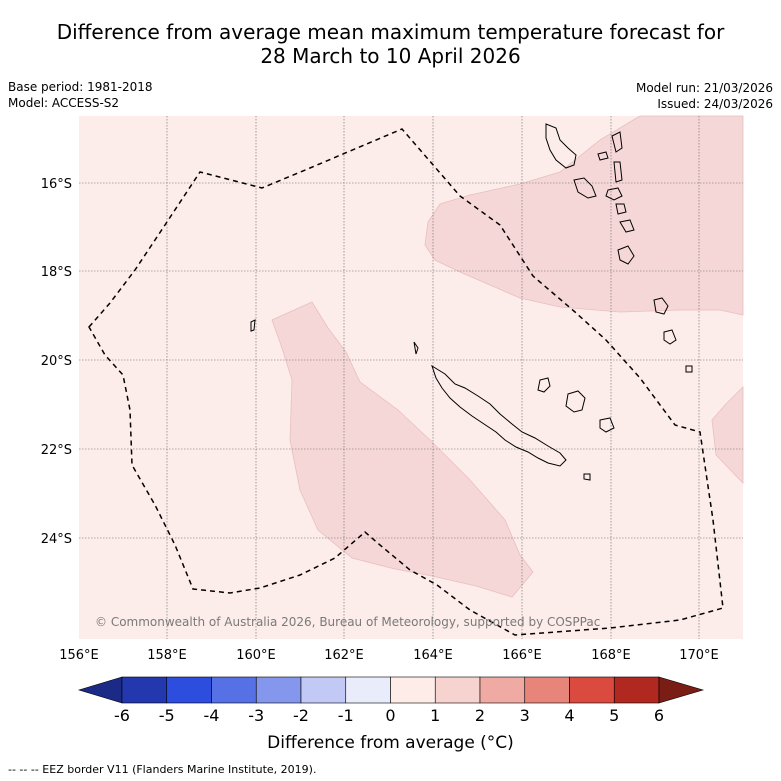 This screenshot has height=781, width=781. What do you see at coordinates (603, 156) in the screenshot?
I see `ambrym-coast` at bounding box center [603, 156].